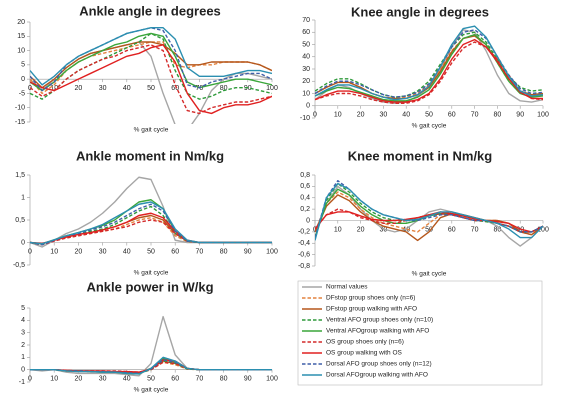  I want to click on legend-label: OS group shoes only (n=6), so click(365, 342).